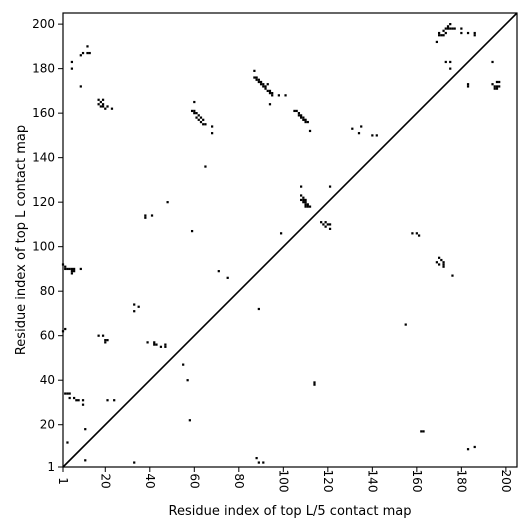 The width and height of the screenshot is (531, 531). Describe the element at coordinates (43, 113) in the screenshot. I see `y-tick-label: 160` at that location.